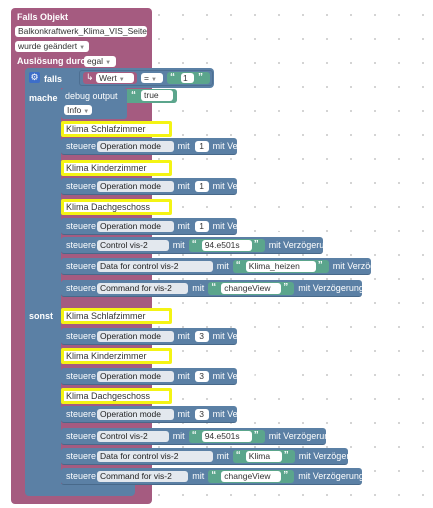  Describe the element at coordinates (108, 396) in the screenshot. I see `comment-text: Klima Dachgeschoss` at that location.